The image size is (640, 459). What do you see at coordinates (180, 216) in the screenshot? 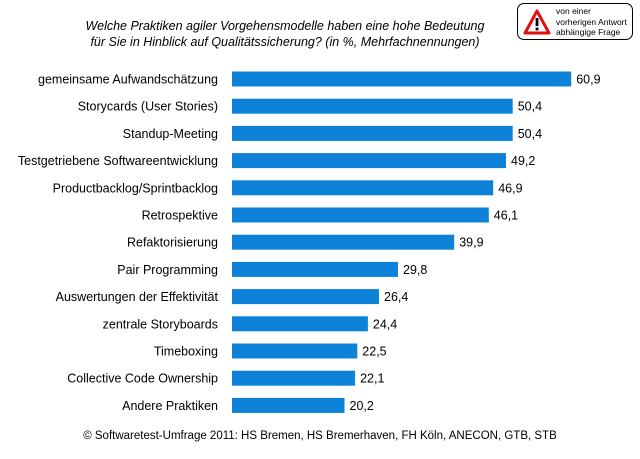
I see `category-label-6: Retrospektive` at bounding box center [180, 216].